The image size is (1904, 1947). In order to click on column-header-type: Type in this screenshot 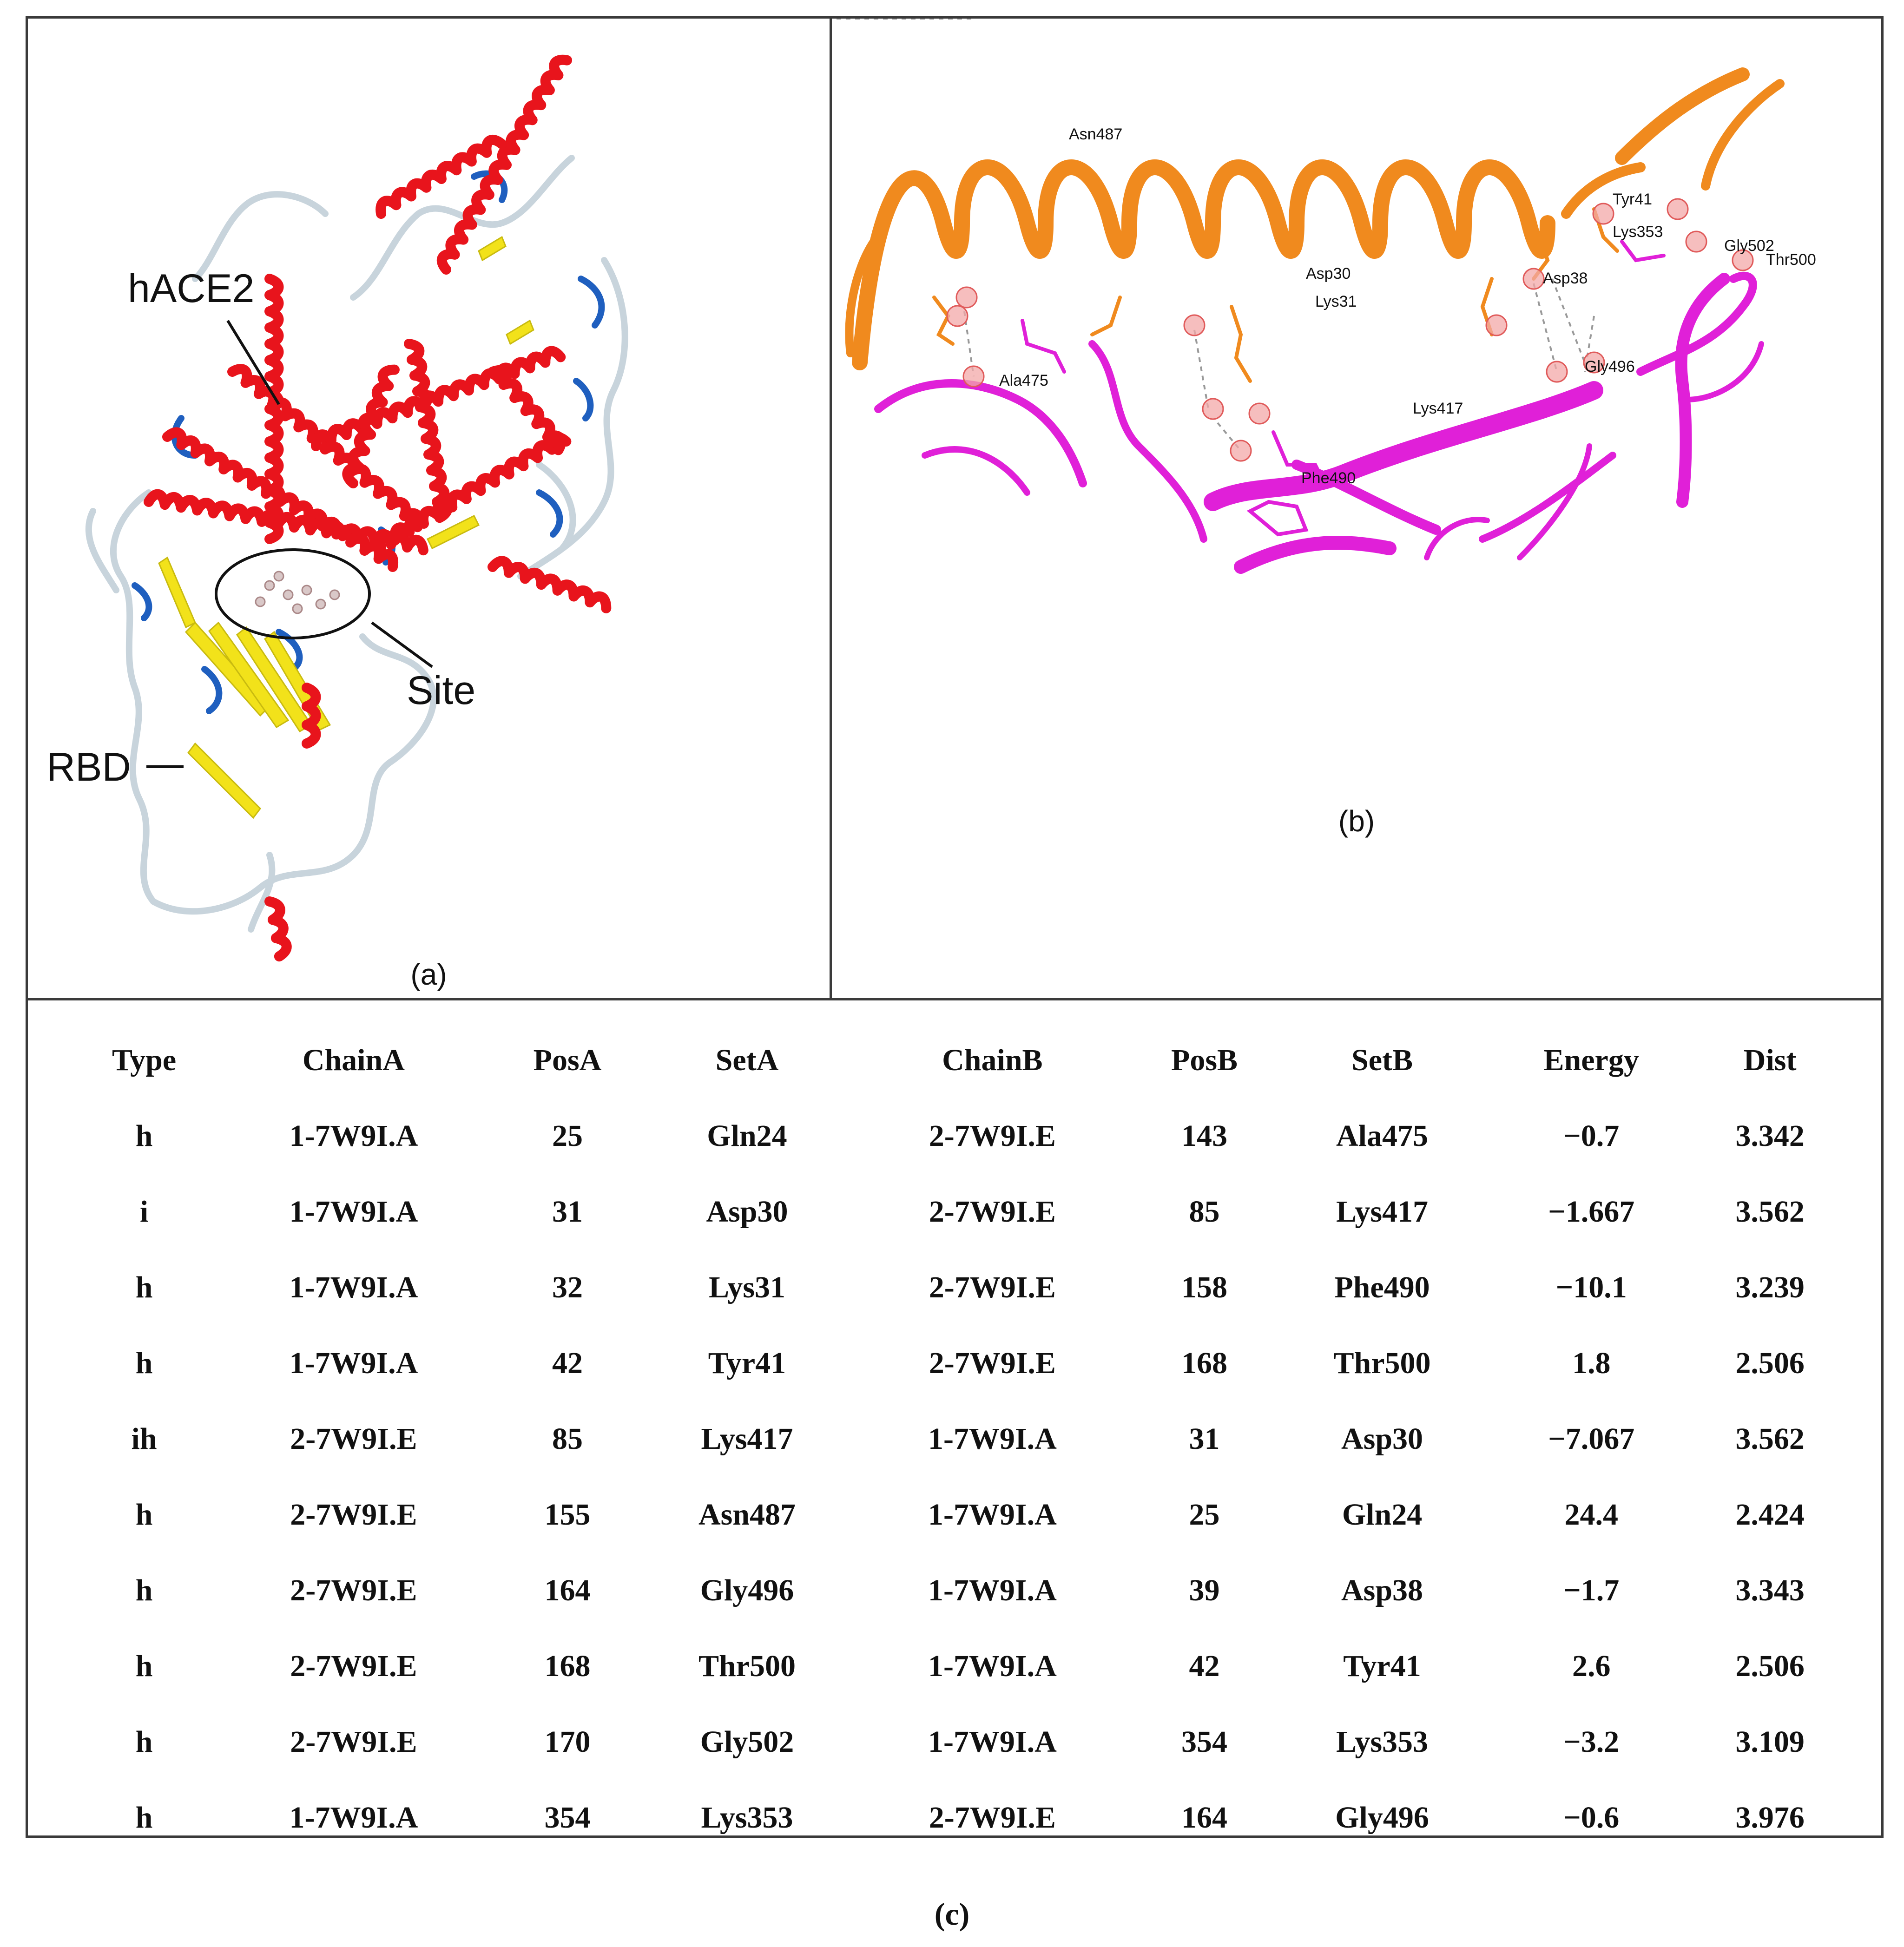, I will do `click(144, 1060)`.